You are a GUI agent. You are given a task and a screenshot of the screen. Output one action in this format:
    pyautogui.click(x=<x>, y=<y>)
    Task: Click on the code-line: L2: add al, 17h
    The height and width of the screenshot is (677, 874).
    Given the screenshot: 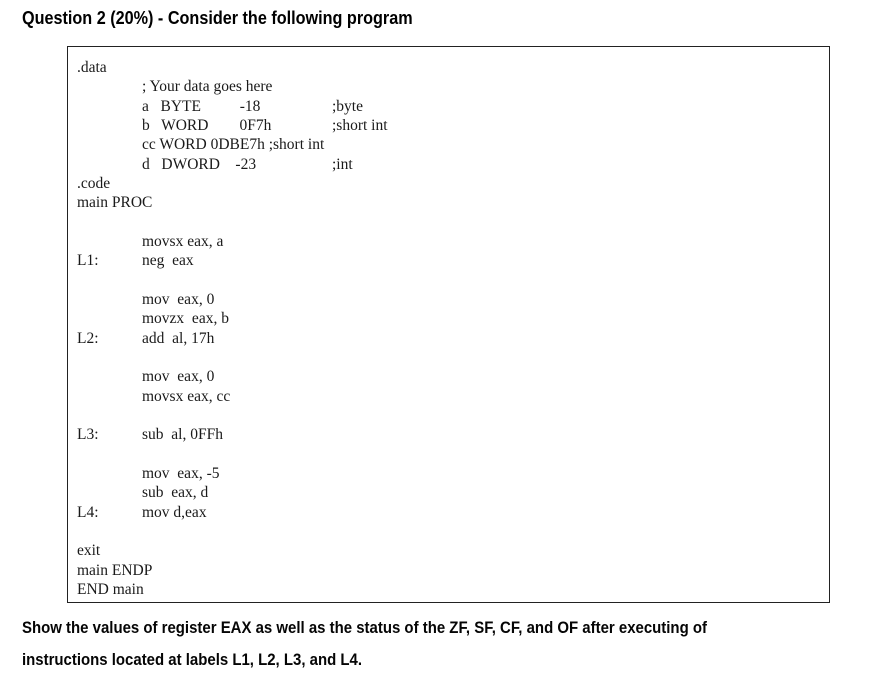 What is the action you would take?
    pyautogui.click(x=453, y=338)
    